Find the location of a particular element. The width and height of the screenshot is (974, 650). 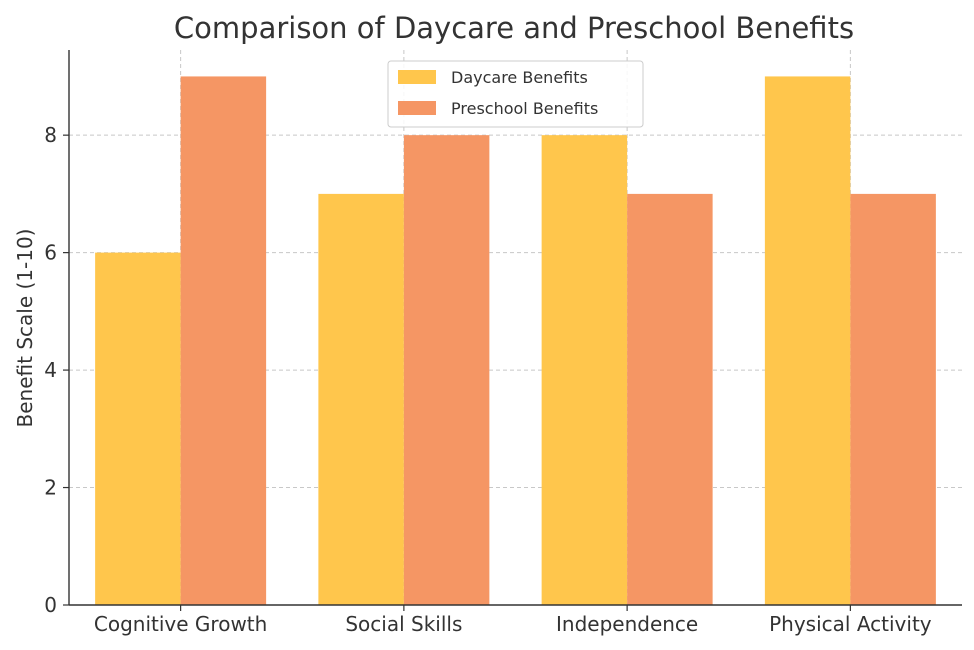

x-tick-label: Cognitive Growth is located at coordinates (180, 624).